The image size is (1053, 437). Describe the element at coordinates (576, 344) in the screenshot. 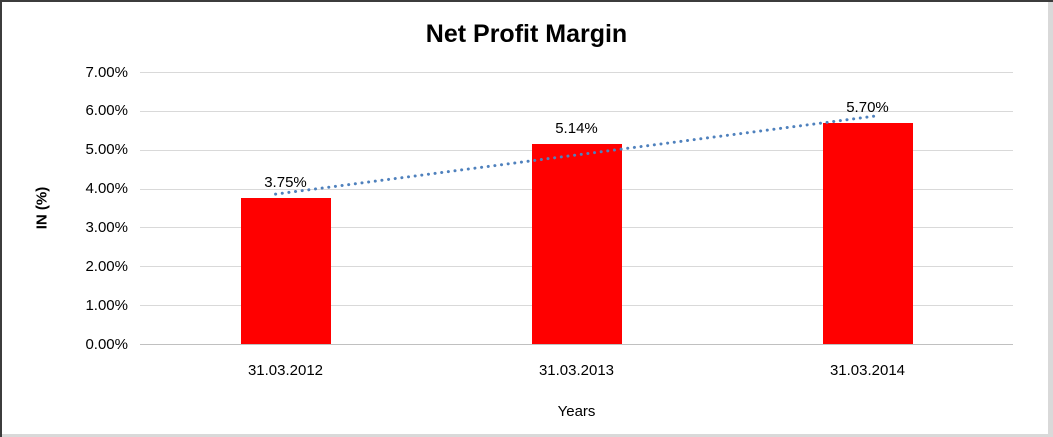

I see `x-axis-line` at that location.